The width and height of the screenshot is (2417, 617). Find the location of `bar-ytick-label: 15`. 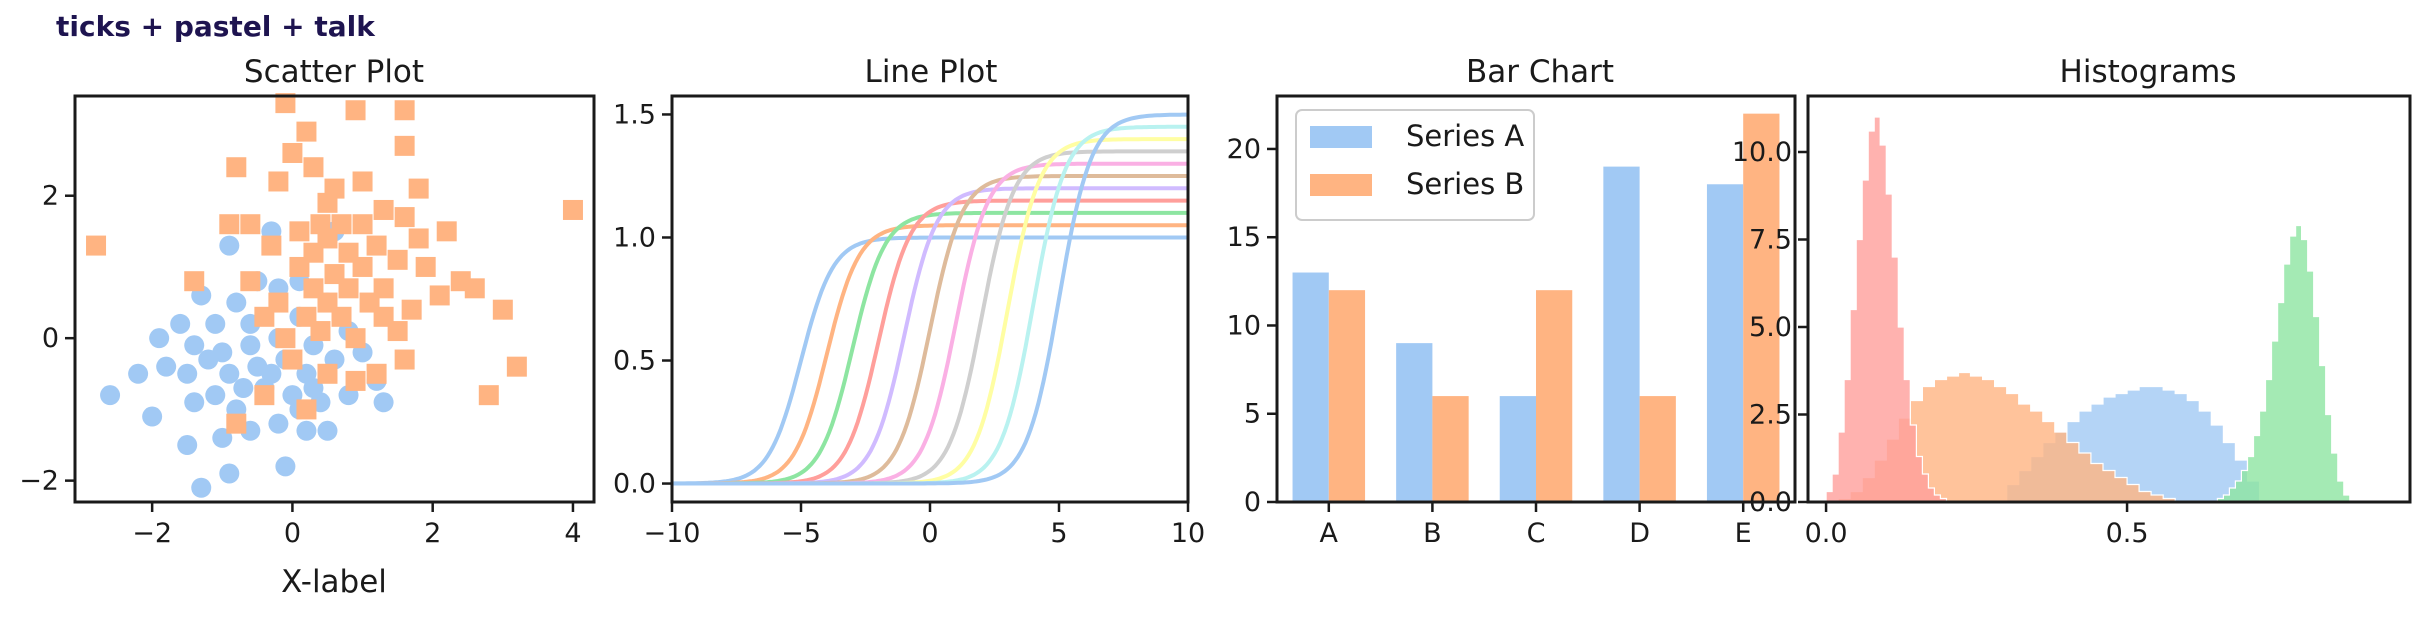

bar-ytick-label: 15 is located at coordinates (1244, 237).